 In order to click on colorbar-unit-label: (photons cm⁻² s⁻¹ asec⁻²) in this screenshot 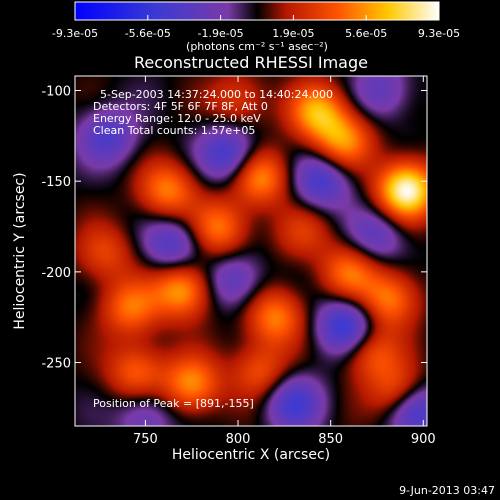, I will do `click(257, 46)`.